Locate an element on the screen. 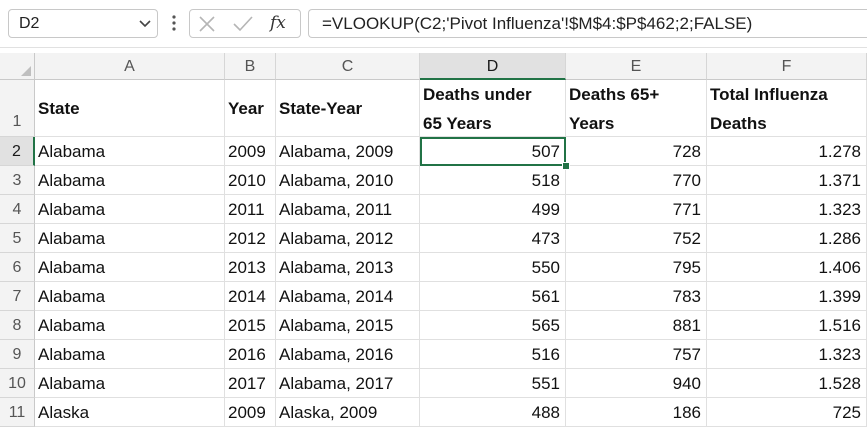  cell-deaths-under-65: 499 is located at coordinates (493, 209).